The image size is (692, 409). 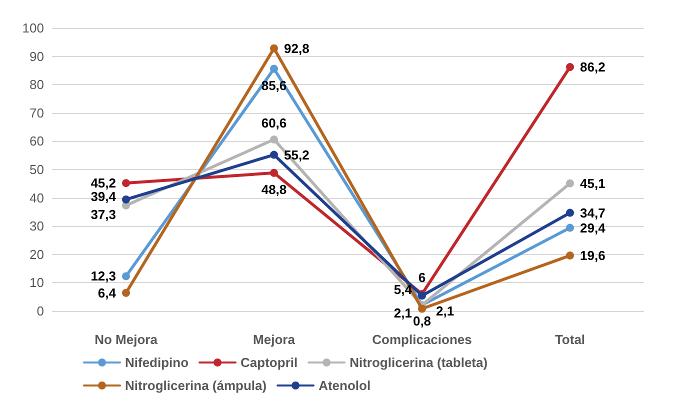 I want to click on legend-label: Nitroglicerina (ámpula), so click(x=196, y=385).